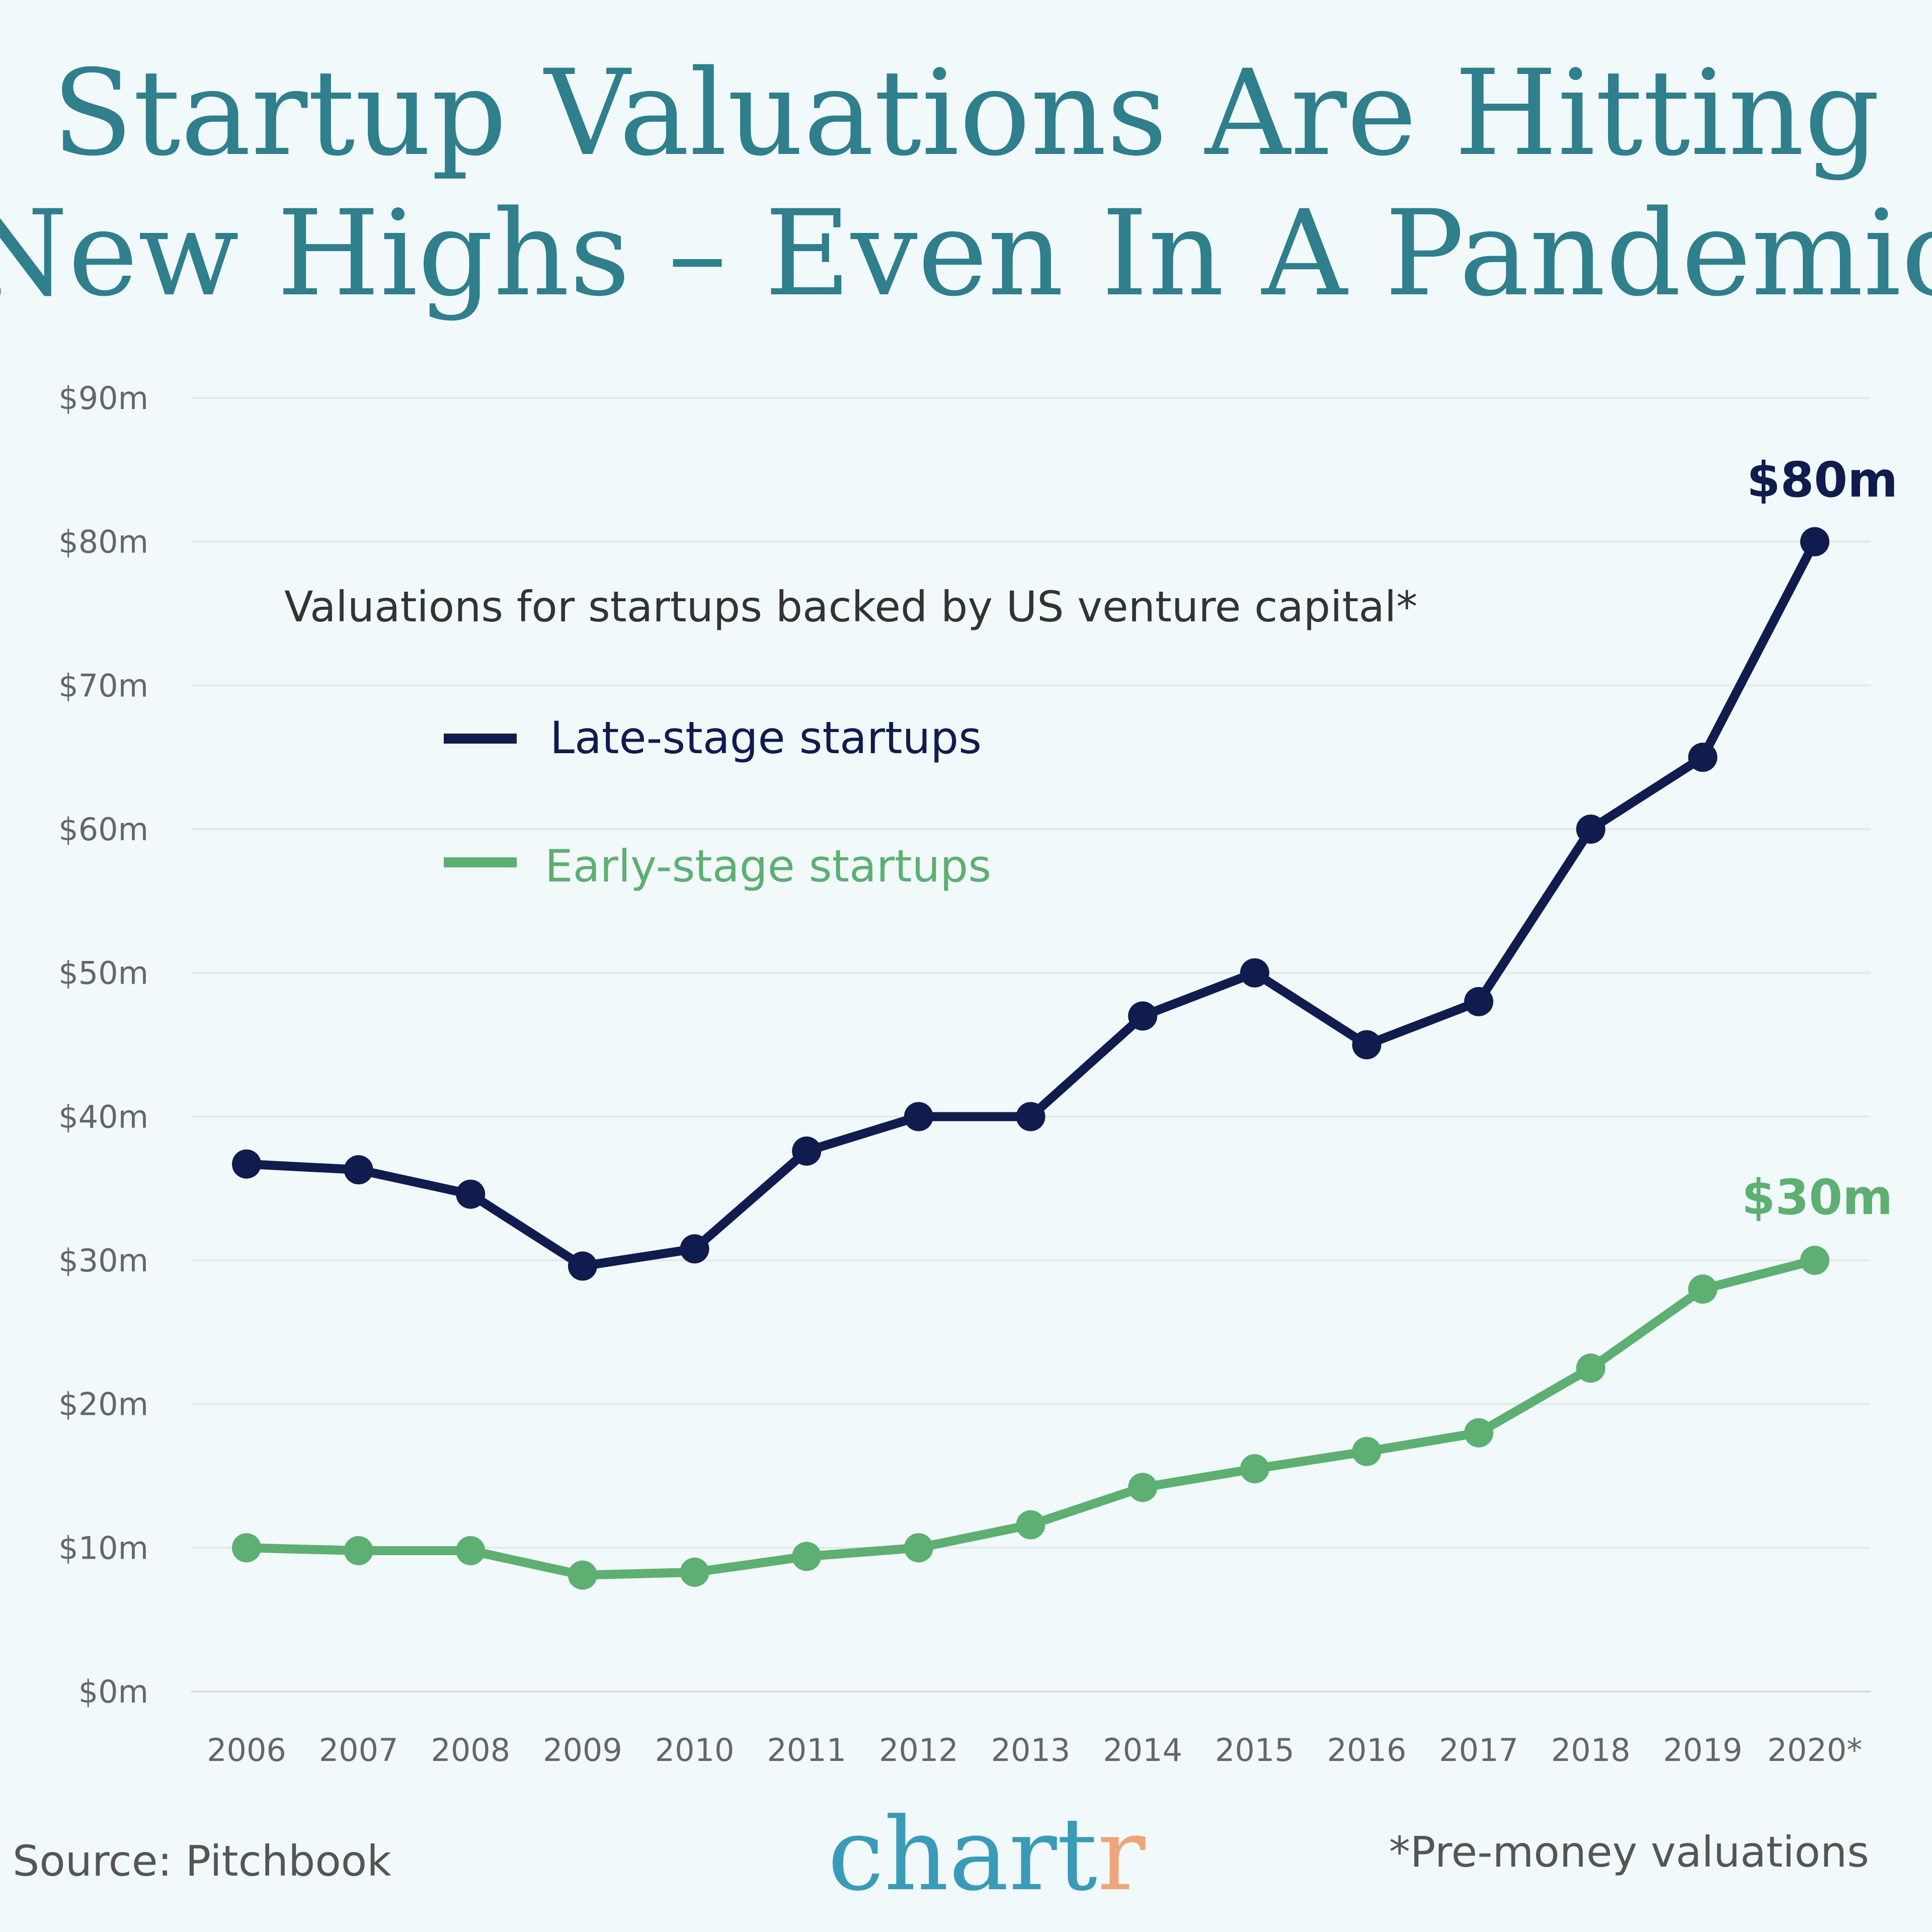  What do you see at coordinates (919, 1750) in the screenshot?
I see `x-tick-label: 2012` at bounding box center [919, 1750].